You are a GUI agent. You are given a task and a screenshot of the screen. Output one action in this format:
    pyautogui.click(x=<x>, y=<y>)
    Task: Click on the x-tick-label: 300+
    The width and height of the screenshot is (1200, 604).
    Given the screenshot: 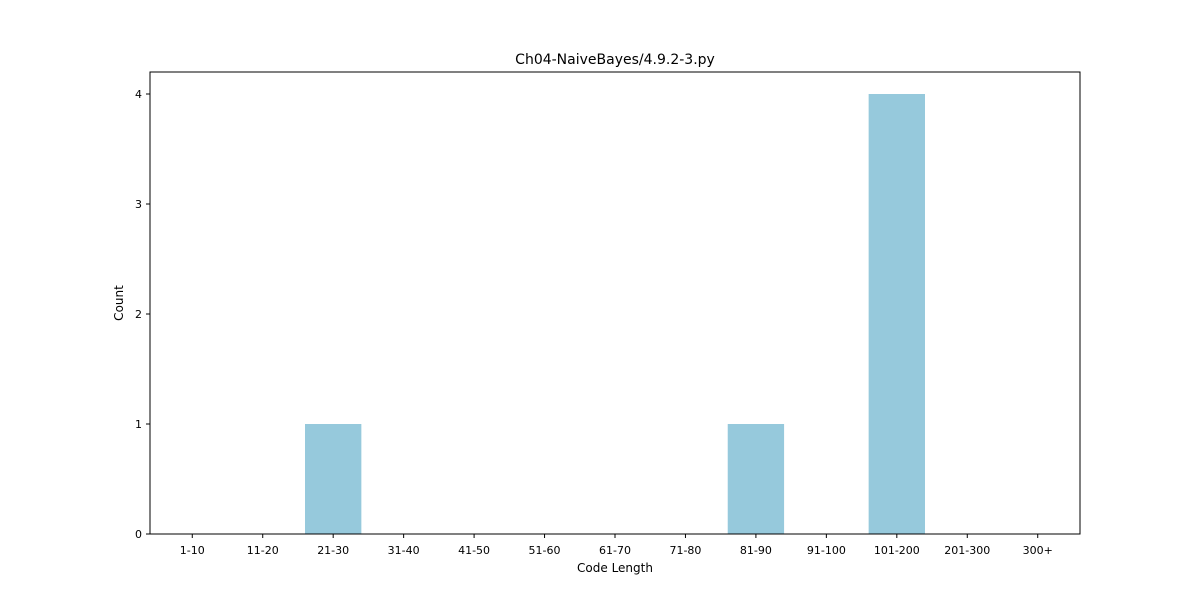 What is the action you would take?
    pyautogui.click(x=1038, y=550)
    